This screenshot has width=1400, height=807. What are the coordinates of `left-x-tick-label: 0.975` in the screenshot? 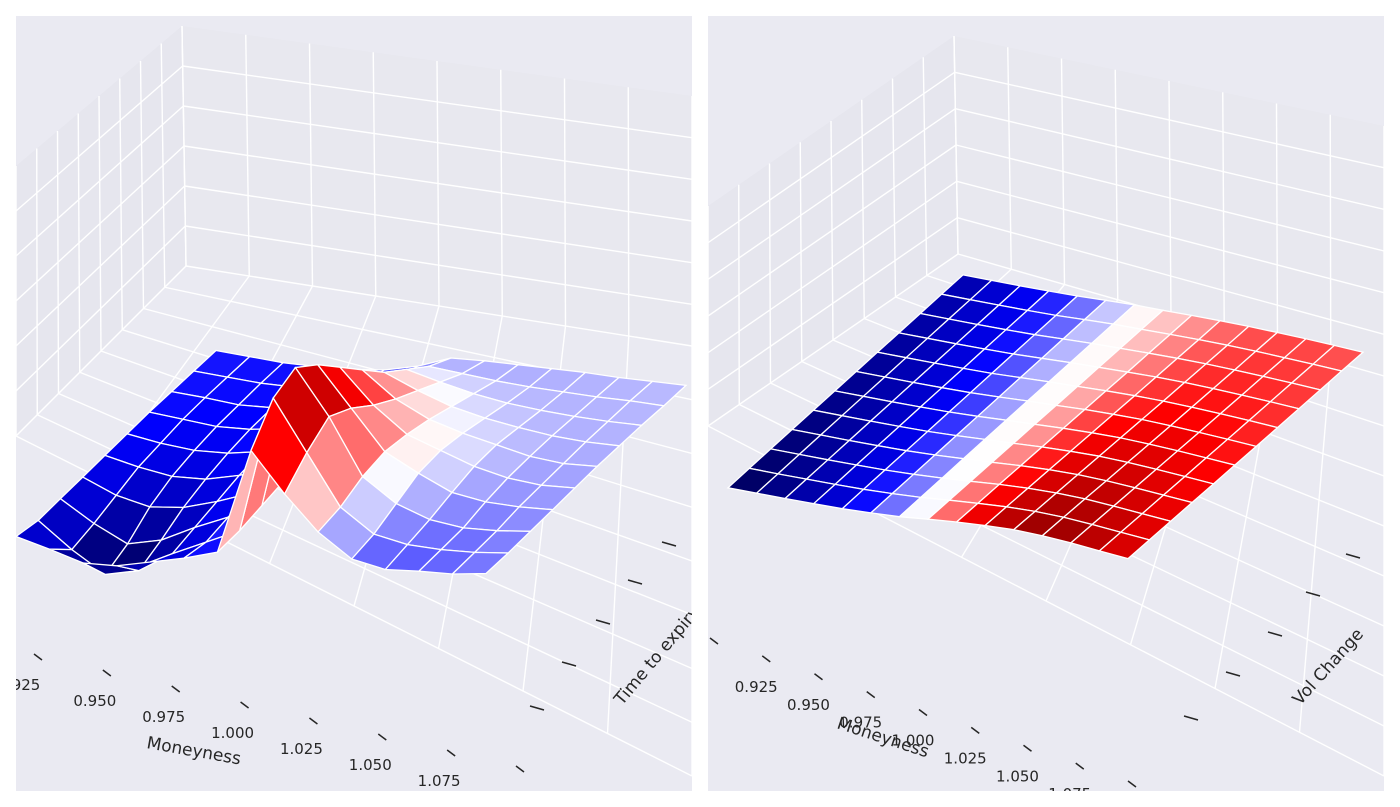 It's located at (163, 717).